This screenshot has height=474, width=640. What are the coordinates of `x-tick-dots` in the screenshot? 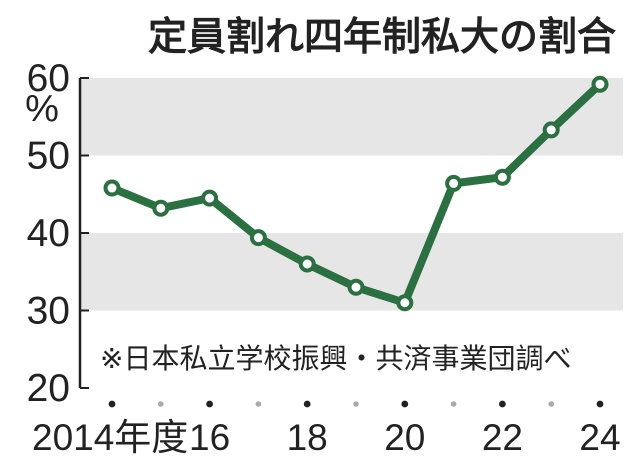 It's located at (356, 404).